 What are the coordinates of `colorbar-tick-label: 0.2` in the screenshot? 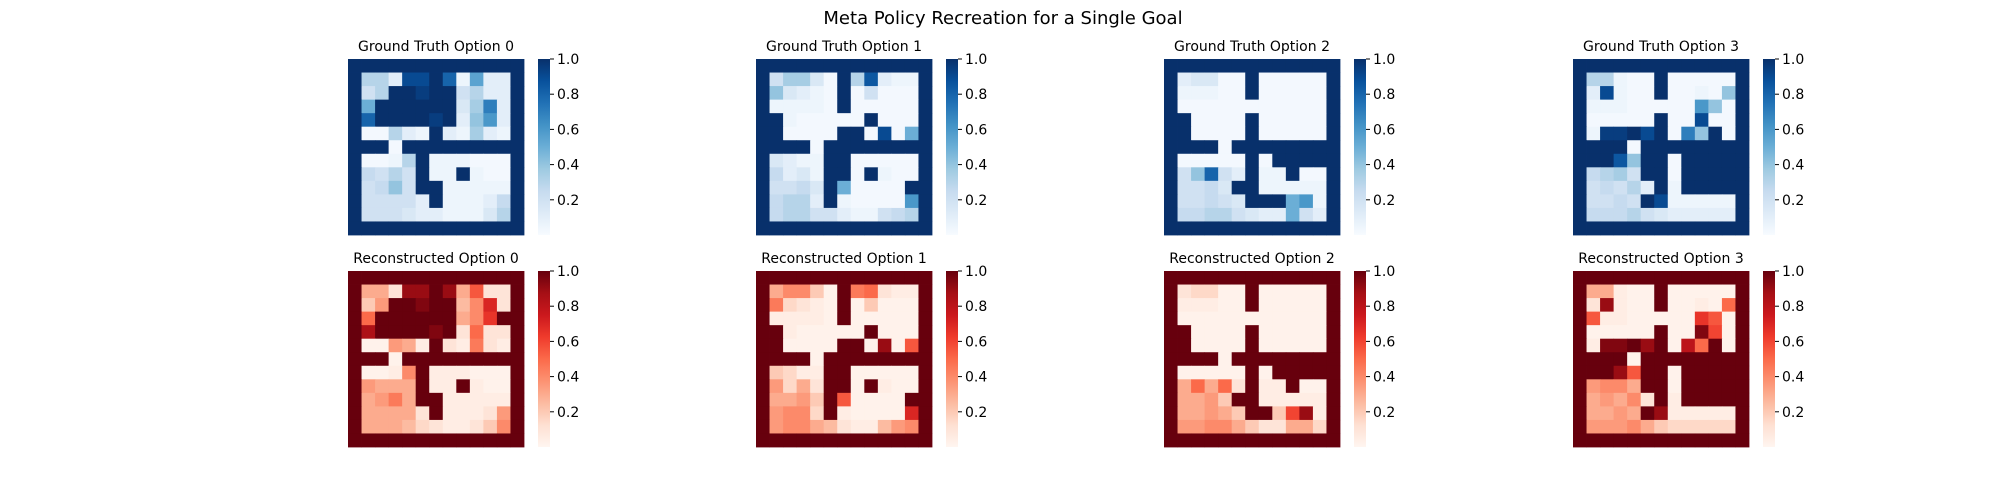 It's located at (1793, 413).